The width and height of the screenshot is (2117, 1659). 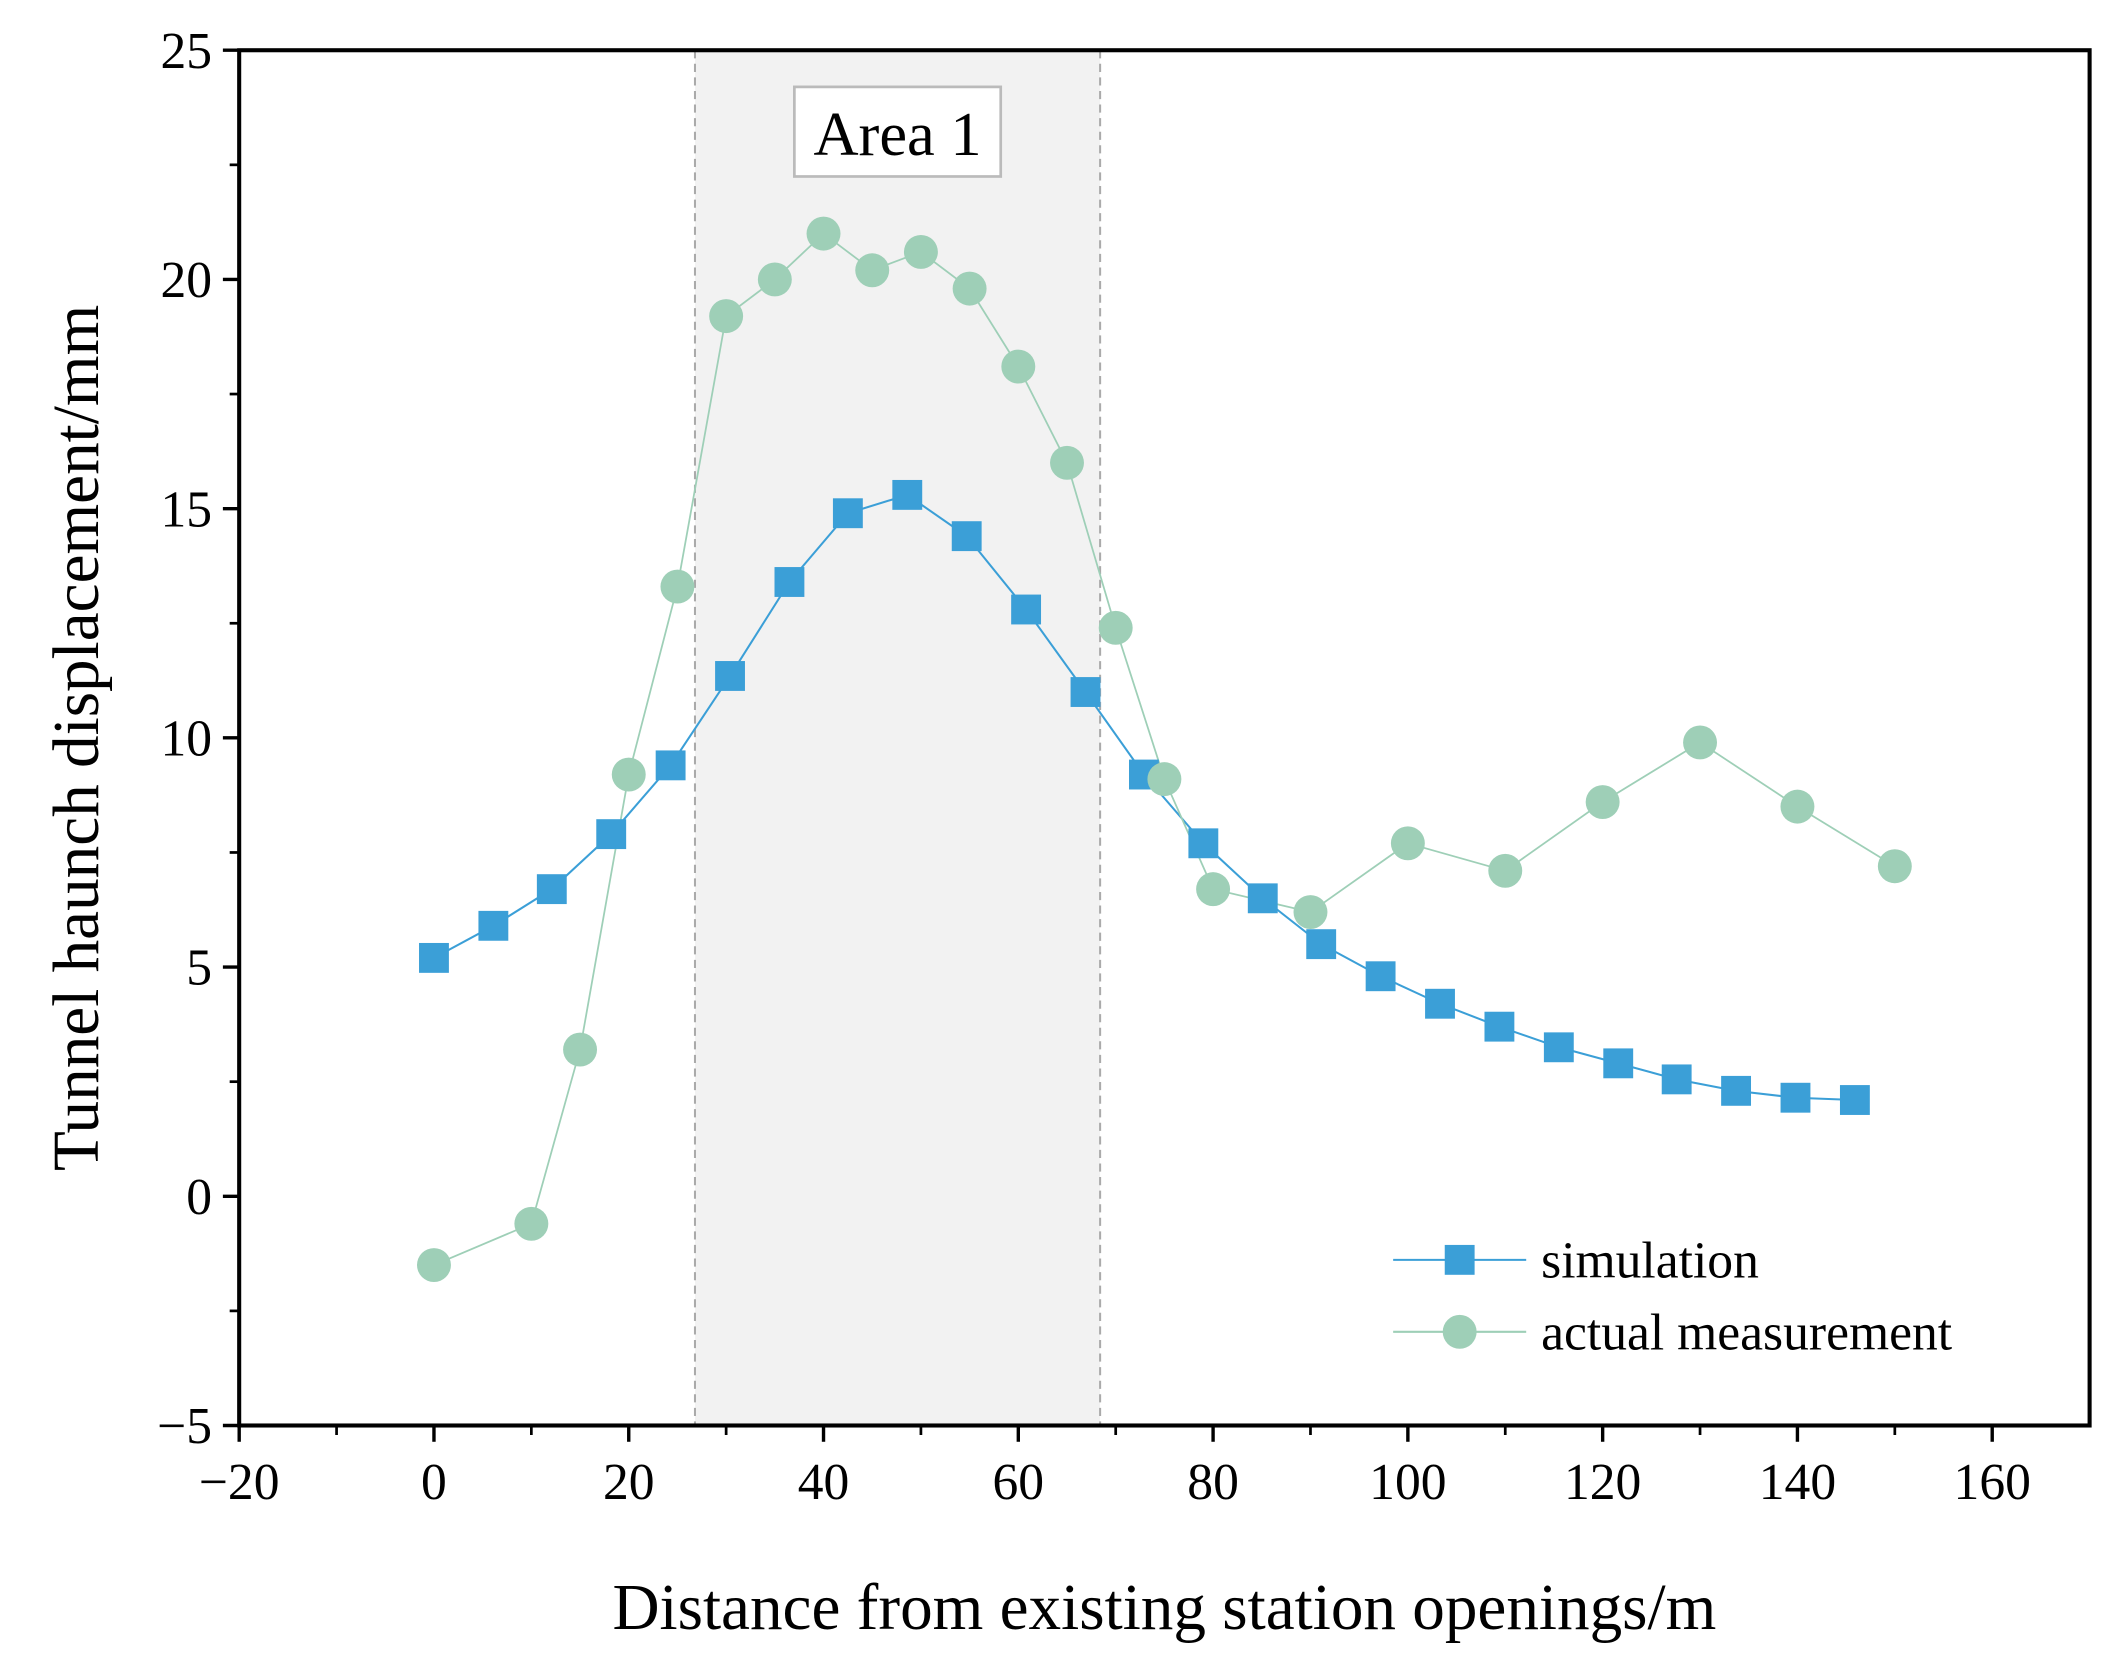 What do you see at coordinates (1797, 1482) in the screenshot?
I see `x-tick-label: 140` at bounding box center [1797, 1482].